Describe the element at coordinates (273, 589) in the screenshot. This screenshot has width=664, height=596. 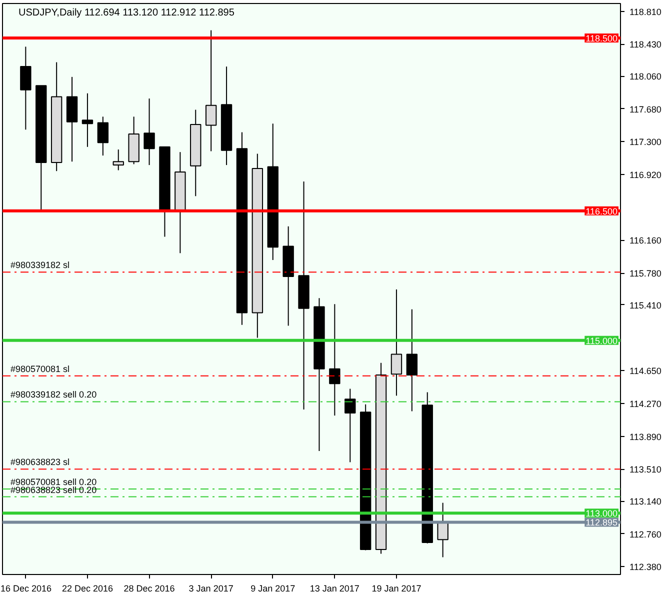
I see `x-tick-label: 9 Jan 2017` at that location.